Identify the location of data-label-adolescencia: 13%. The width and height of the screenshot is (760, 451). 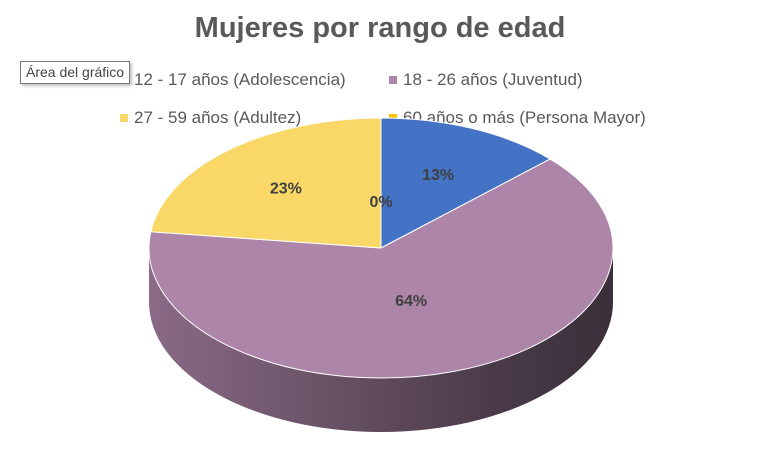
(438, 175).